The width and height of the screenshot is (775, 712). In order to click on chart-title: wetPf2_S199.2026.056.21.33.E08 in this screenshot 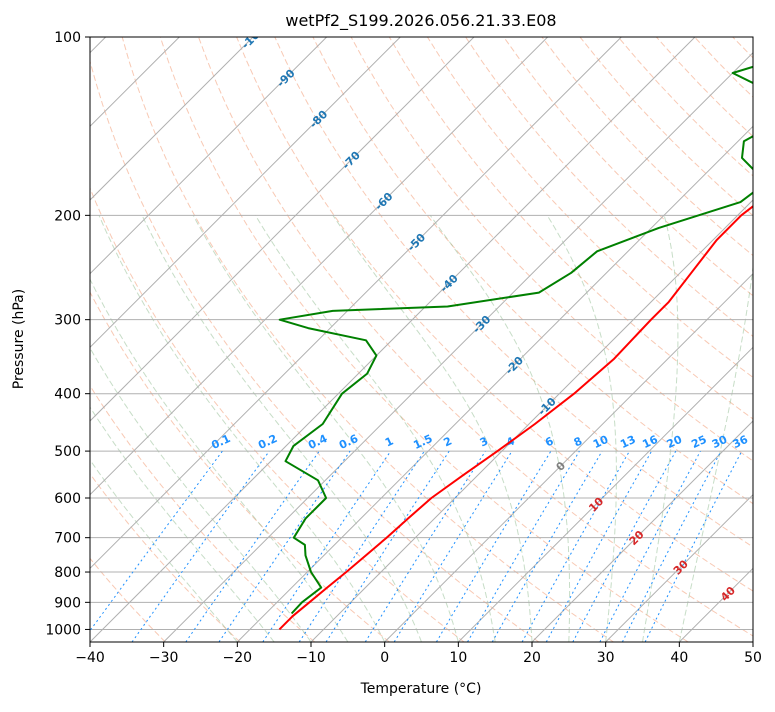, I will do `click(420, 21)`.